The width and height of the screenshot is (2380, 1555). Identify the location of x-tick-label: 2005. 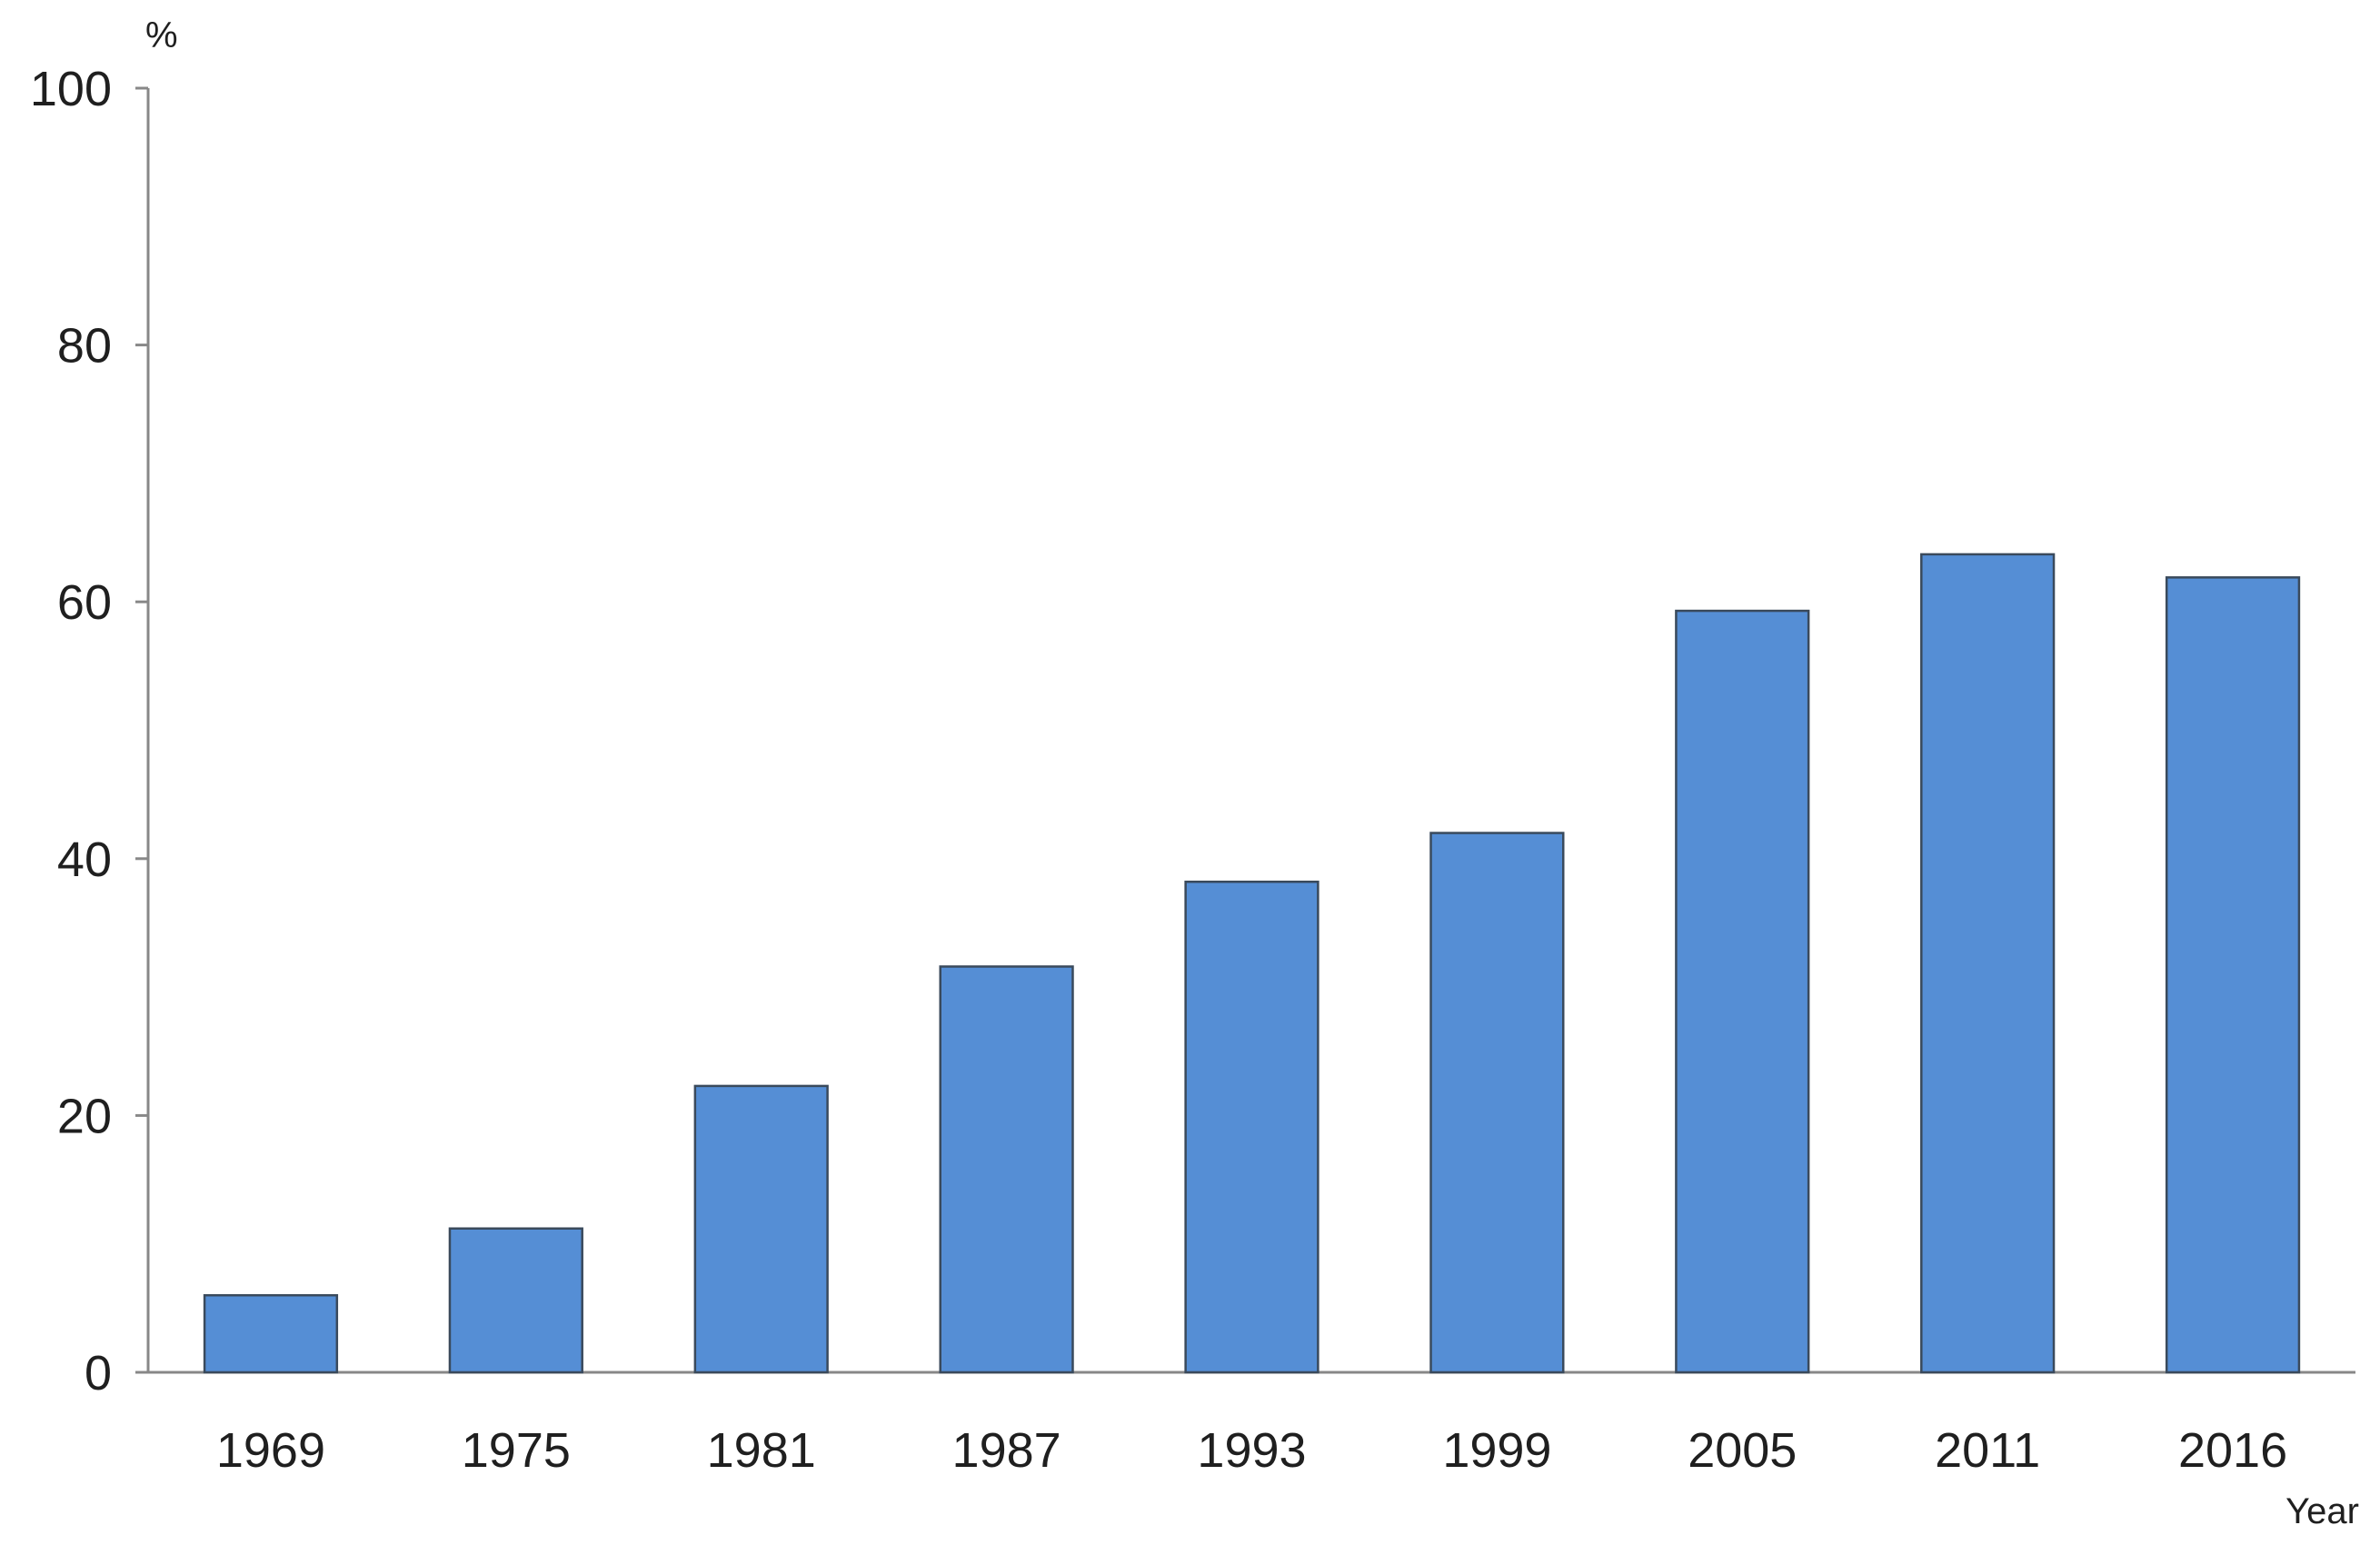
(1743, 1451).